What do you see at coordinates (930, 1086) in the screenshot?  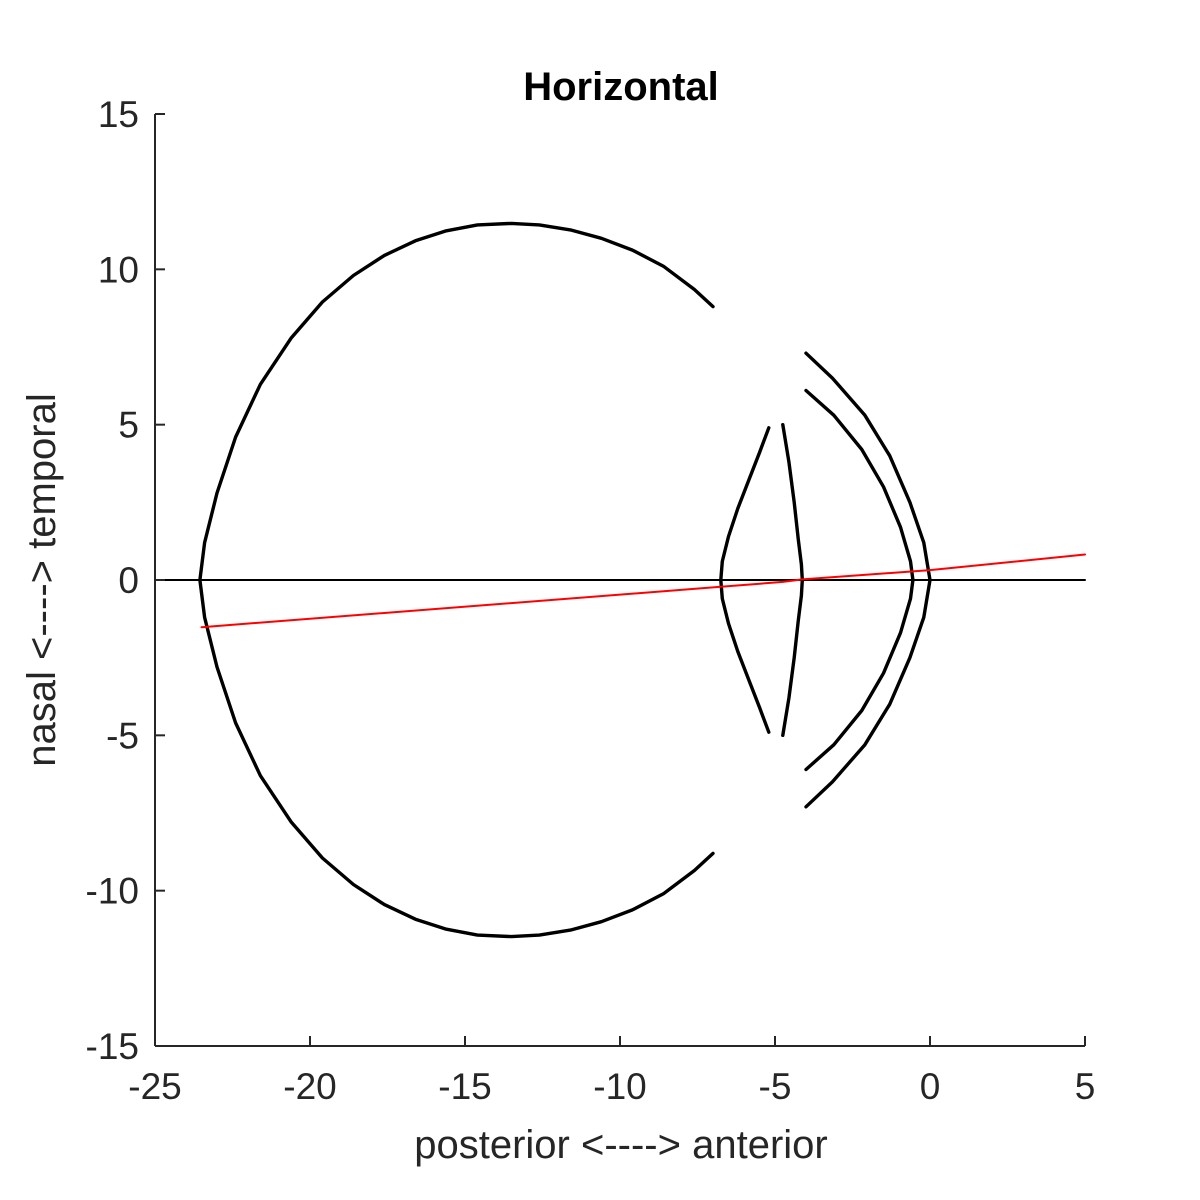 I see `x-tick-label: 0` at bounding box center [930, 1086].